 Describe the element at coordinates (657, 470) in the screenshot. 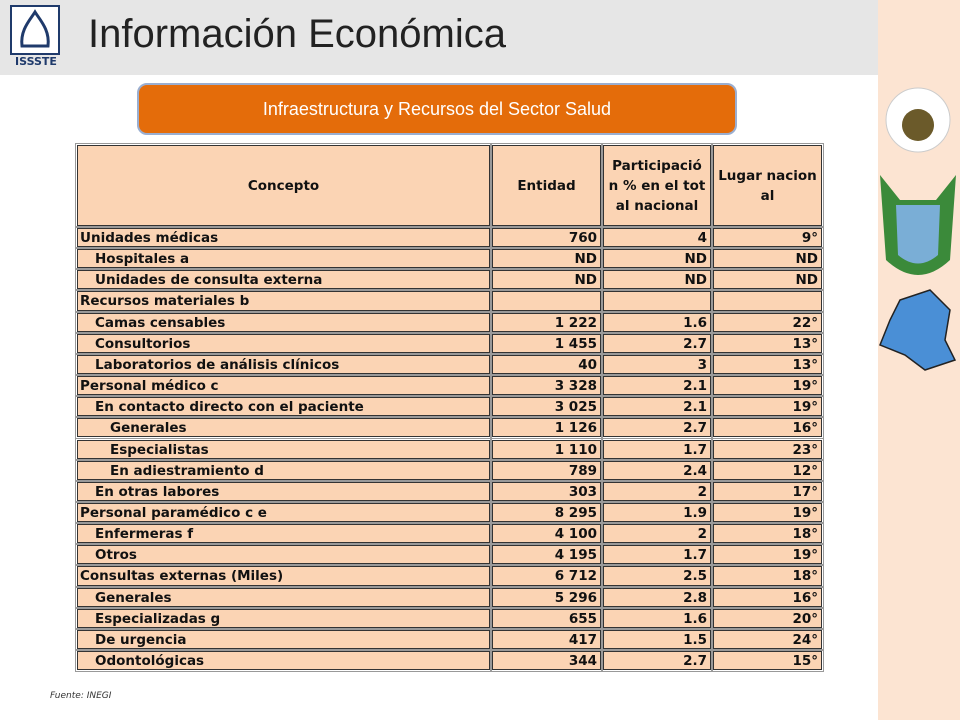

I see `cell-value: 2.4` at that location.